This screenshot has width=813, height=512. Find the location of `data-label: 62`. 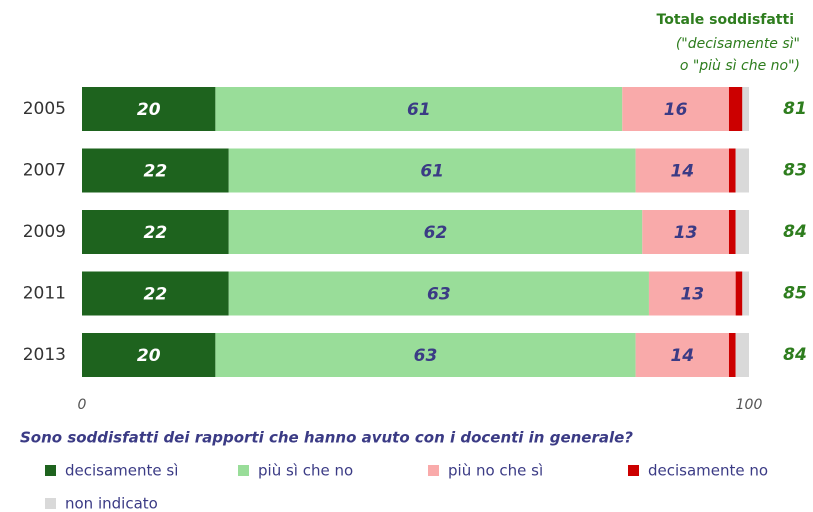

data-label: 62 is located at coordinates (436, 233).